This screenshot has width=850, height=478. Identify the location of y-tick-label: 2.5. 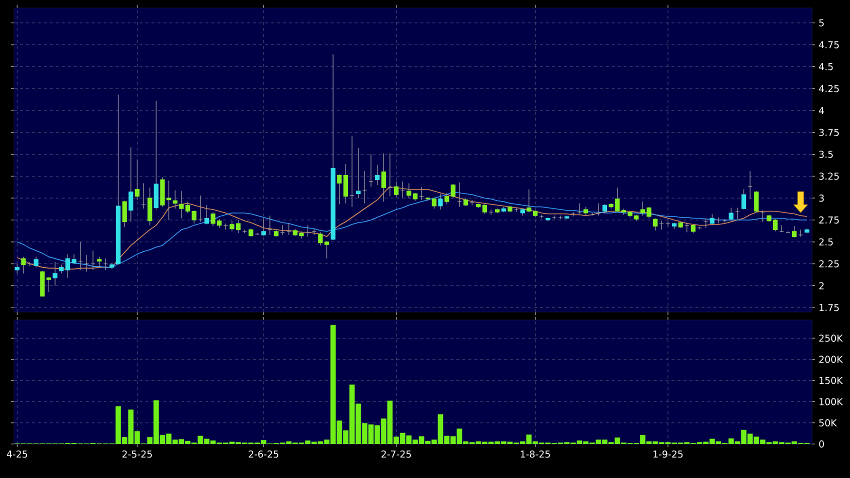
(826, 242).